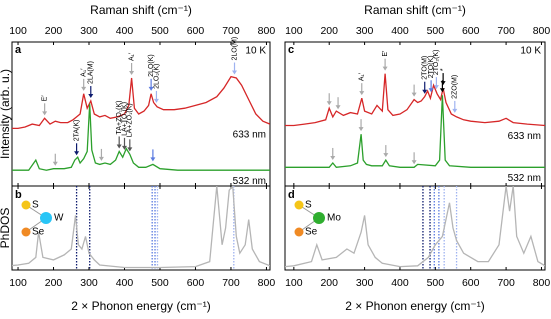  What do you see at coordinates (291, 50) in the screenshot?
I see `panel-letter: c` at bounding box center [291, 50].